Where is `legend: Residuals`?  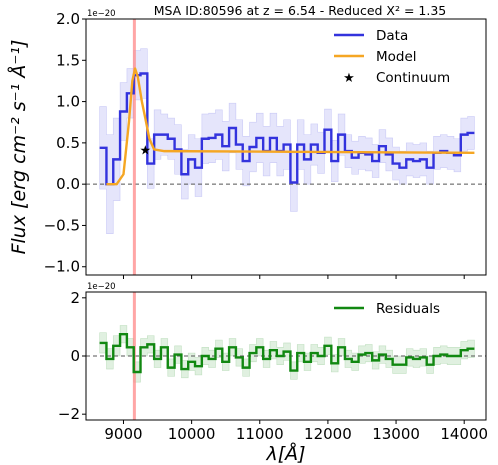 legend: Residuals is located at coordinates (387, 309).